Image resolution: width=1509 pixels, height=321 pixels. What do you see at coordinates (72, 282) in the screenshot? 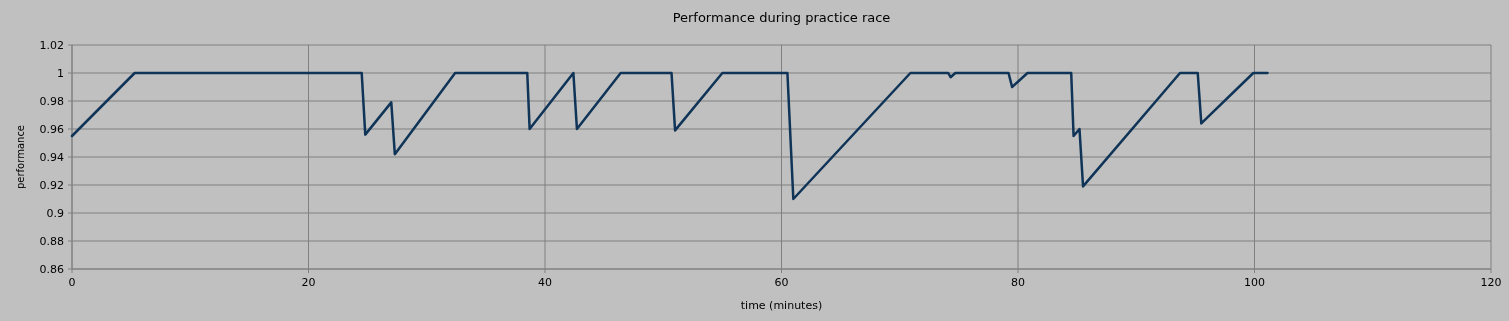
I see `x-tick-label: 0` at bounding box center [72, 282].